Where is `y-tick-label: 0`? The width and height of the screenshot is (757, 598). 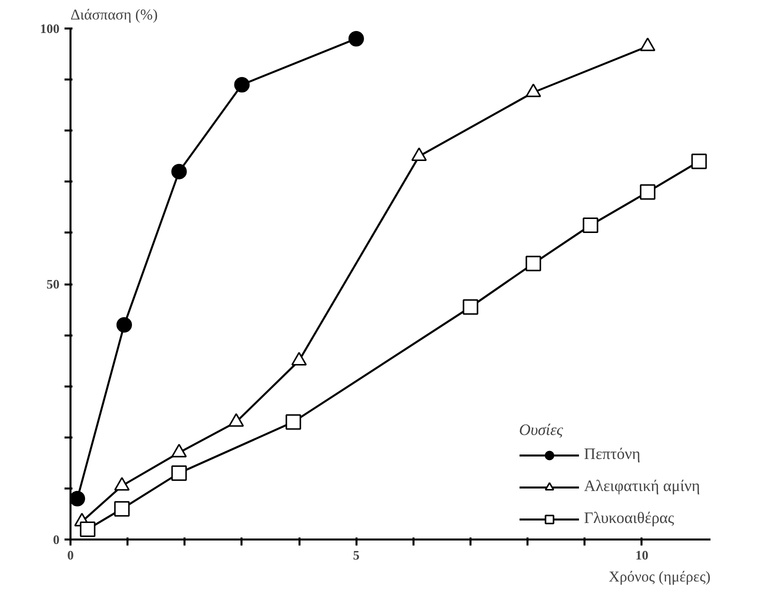 y-tick-label: 0 is located at coordinates (56, 539).